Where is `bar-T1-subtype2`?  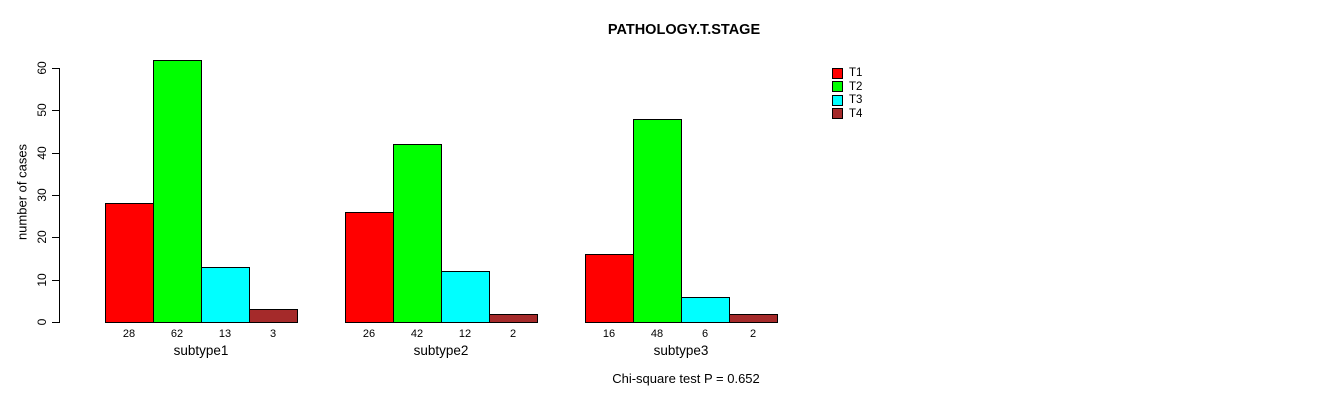 bar-T1-subtype2 is located at coordinates (369, 267).